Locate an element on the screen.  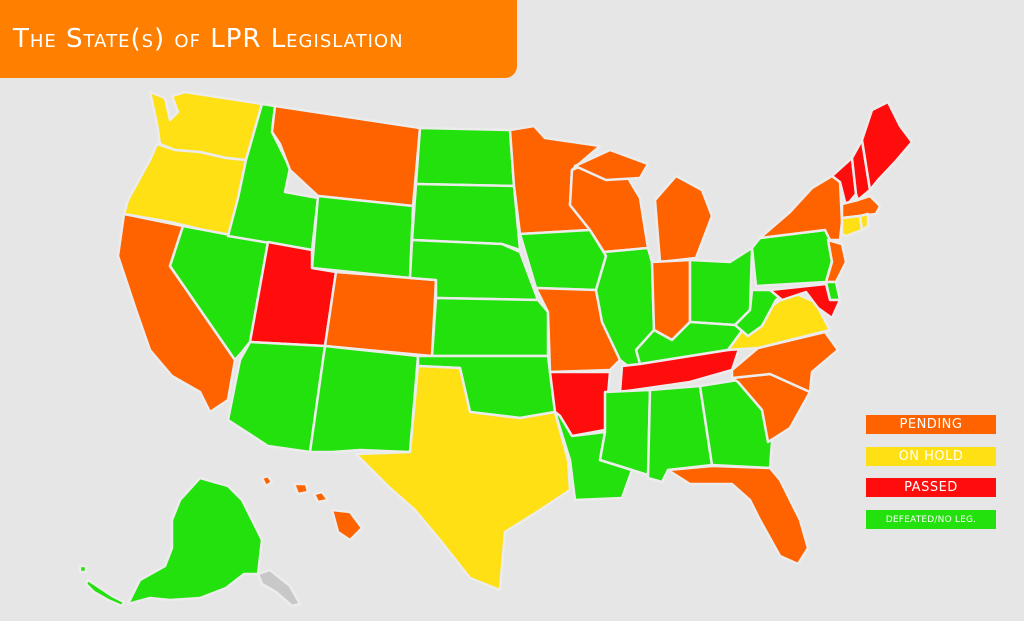
state-az is located at coordinates (276, 397).